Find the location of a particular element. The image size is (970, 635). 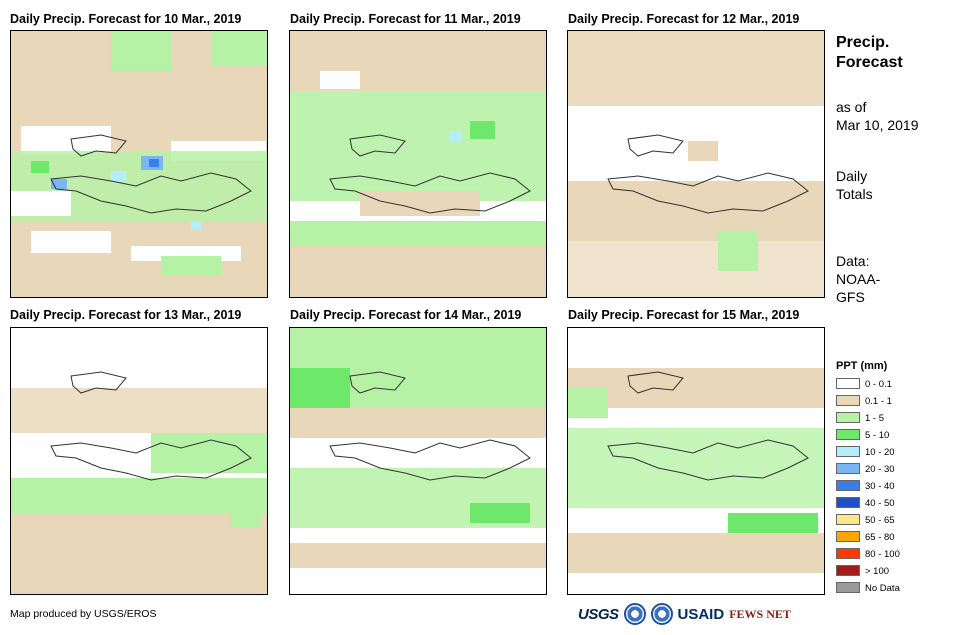

usaid-logo: USAID is located at coordinates (701, 614).